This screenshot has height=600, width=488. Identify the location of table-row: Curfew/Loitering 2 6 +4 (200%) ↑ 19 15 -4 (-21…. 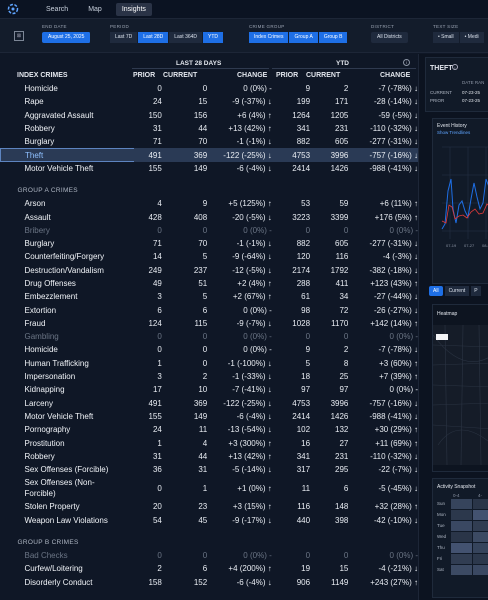
(210, 568).